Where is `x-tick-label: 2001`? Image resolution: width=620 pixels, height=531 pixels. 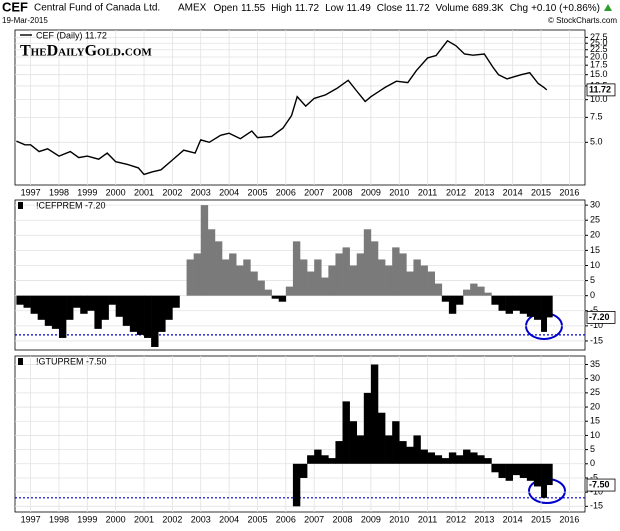 x-tick-label: 2001 is located at coordinates (144, 192).